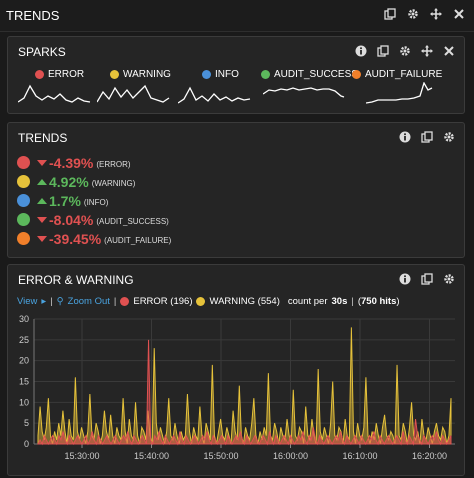 The height and width of the screenshot is (478, 474). What do you see at coordinates (424, 14) in the screenshot?
I see `window-toolbar` at bounding box center [424, 14].